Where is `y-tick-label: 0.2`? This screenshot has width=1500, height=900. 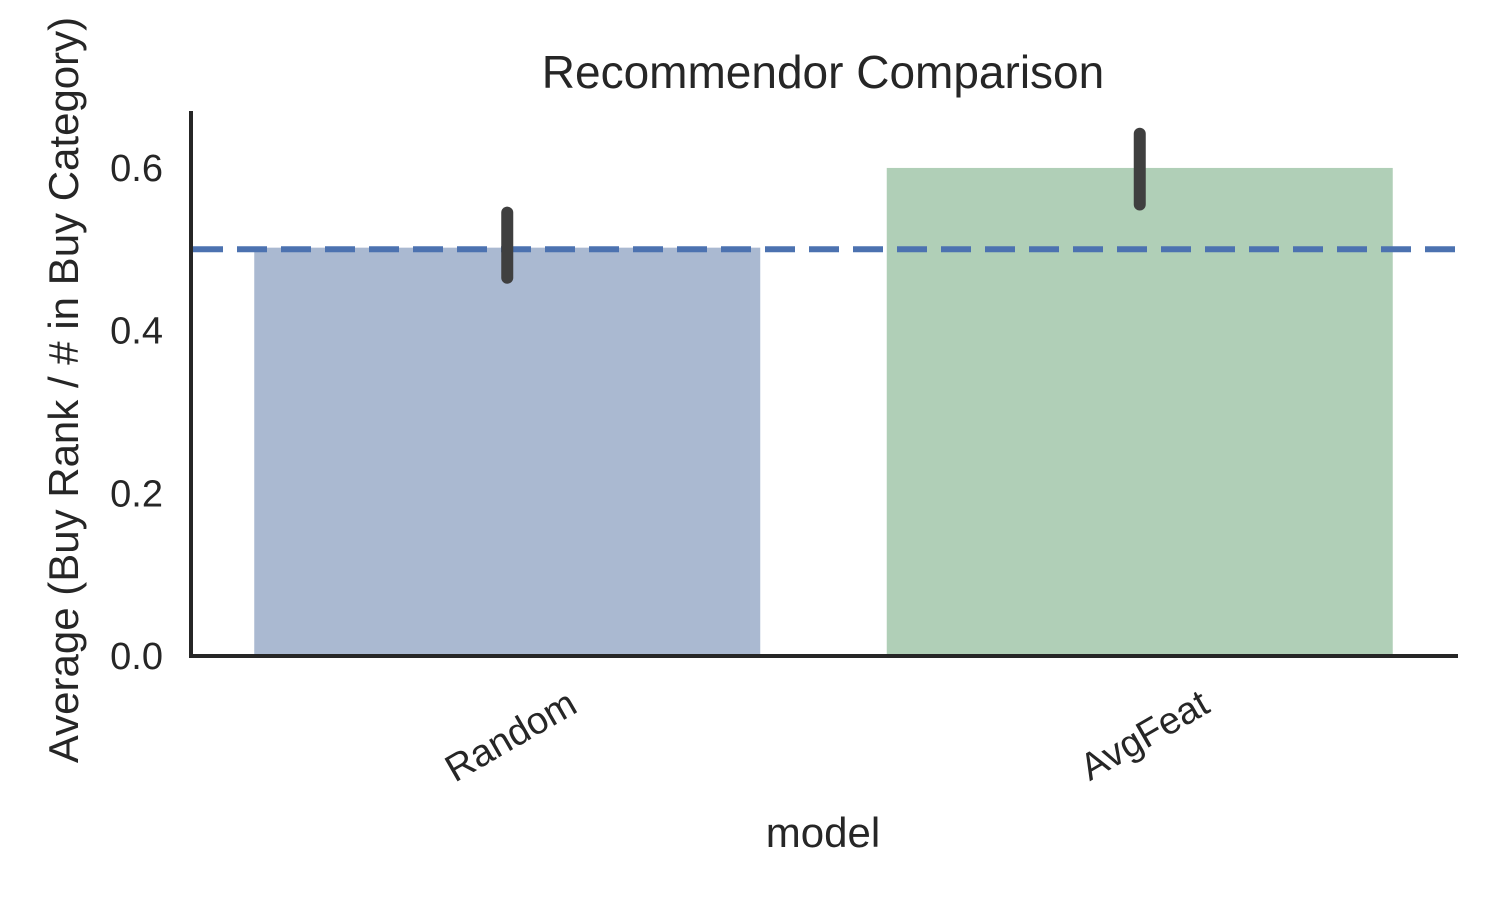
y-tick-label: 0.2 is located at coordinates (136, 494).